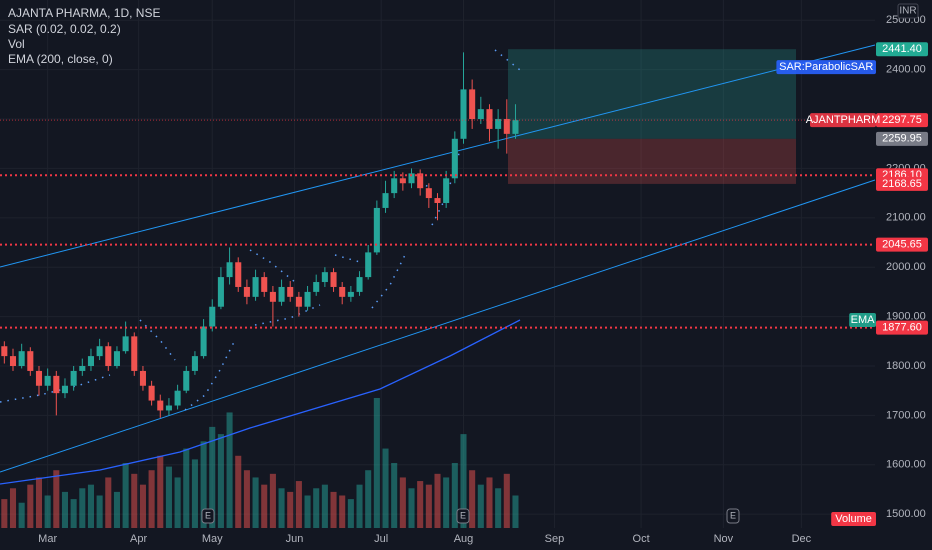 This screenshot has width=932, height=550. Describe the element at coordinates (863, 320) in the screenshot. I see `name-tag-label: EMA` at that location.